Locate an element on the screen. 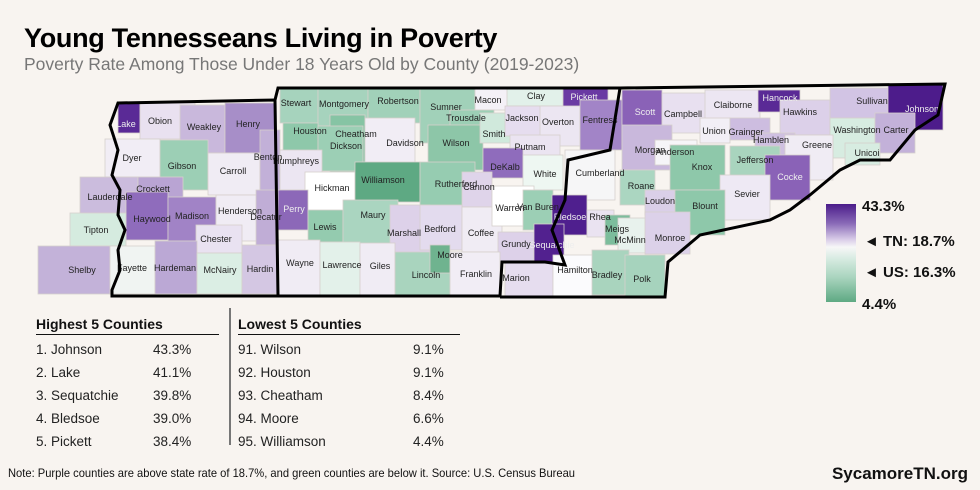 The image size is (980, 490). county-label: Smith is located at coordinates (493, 134).